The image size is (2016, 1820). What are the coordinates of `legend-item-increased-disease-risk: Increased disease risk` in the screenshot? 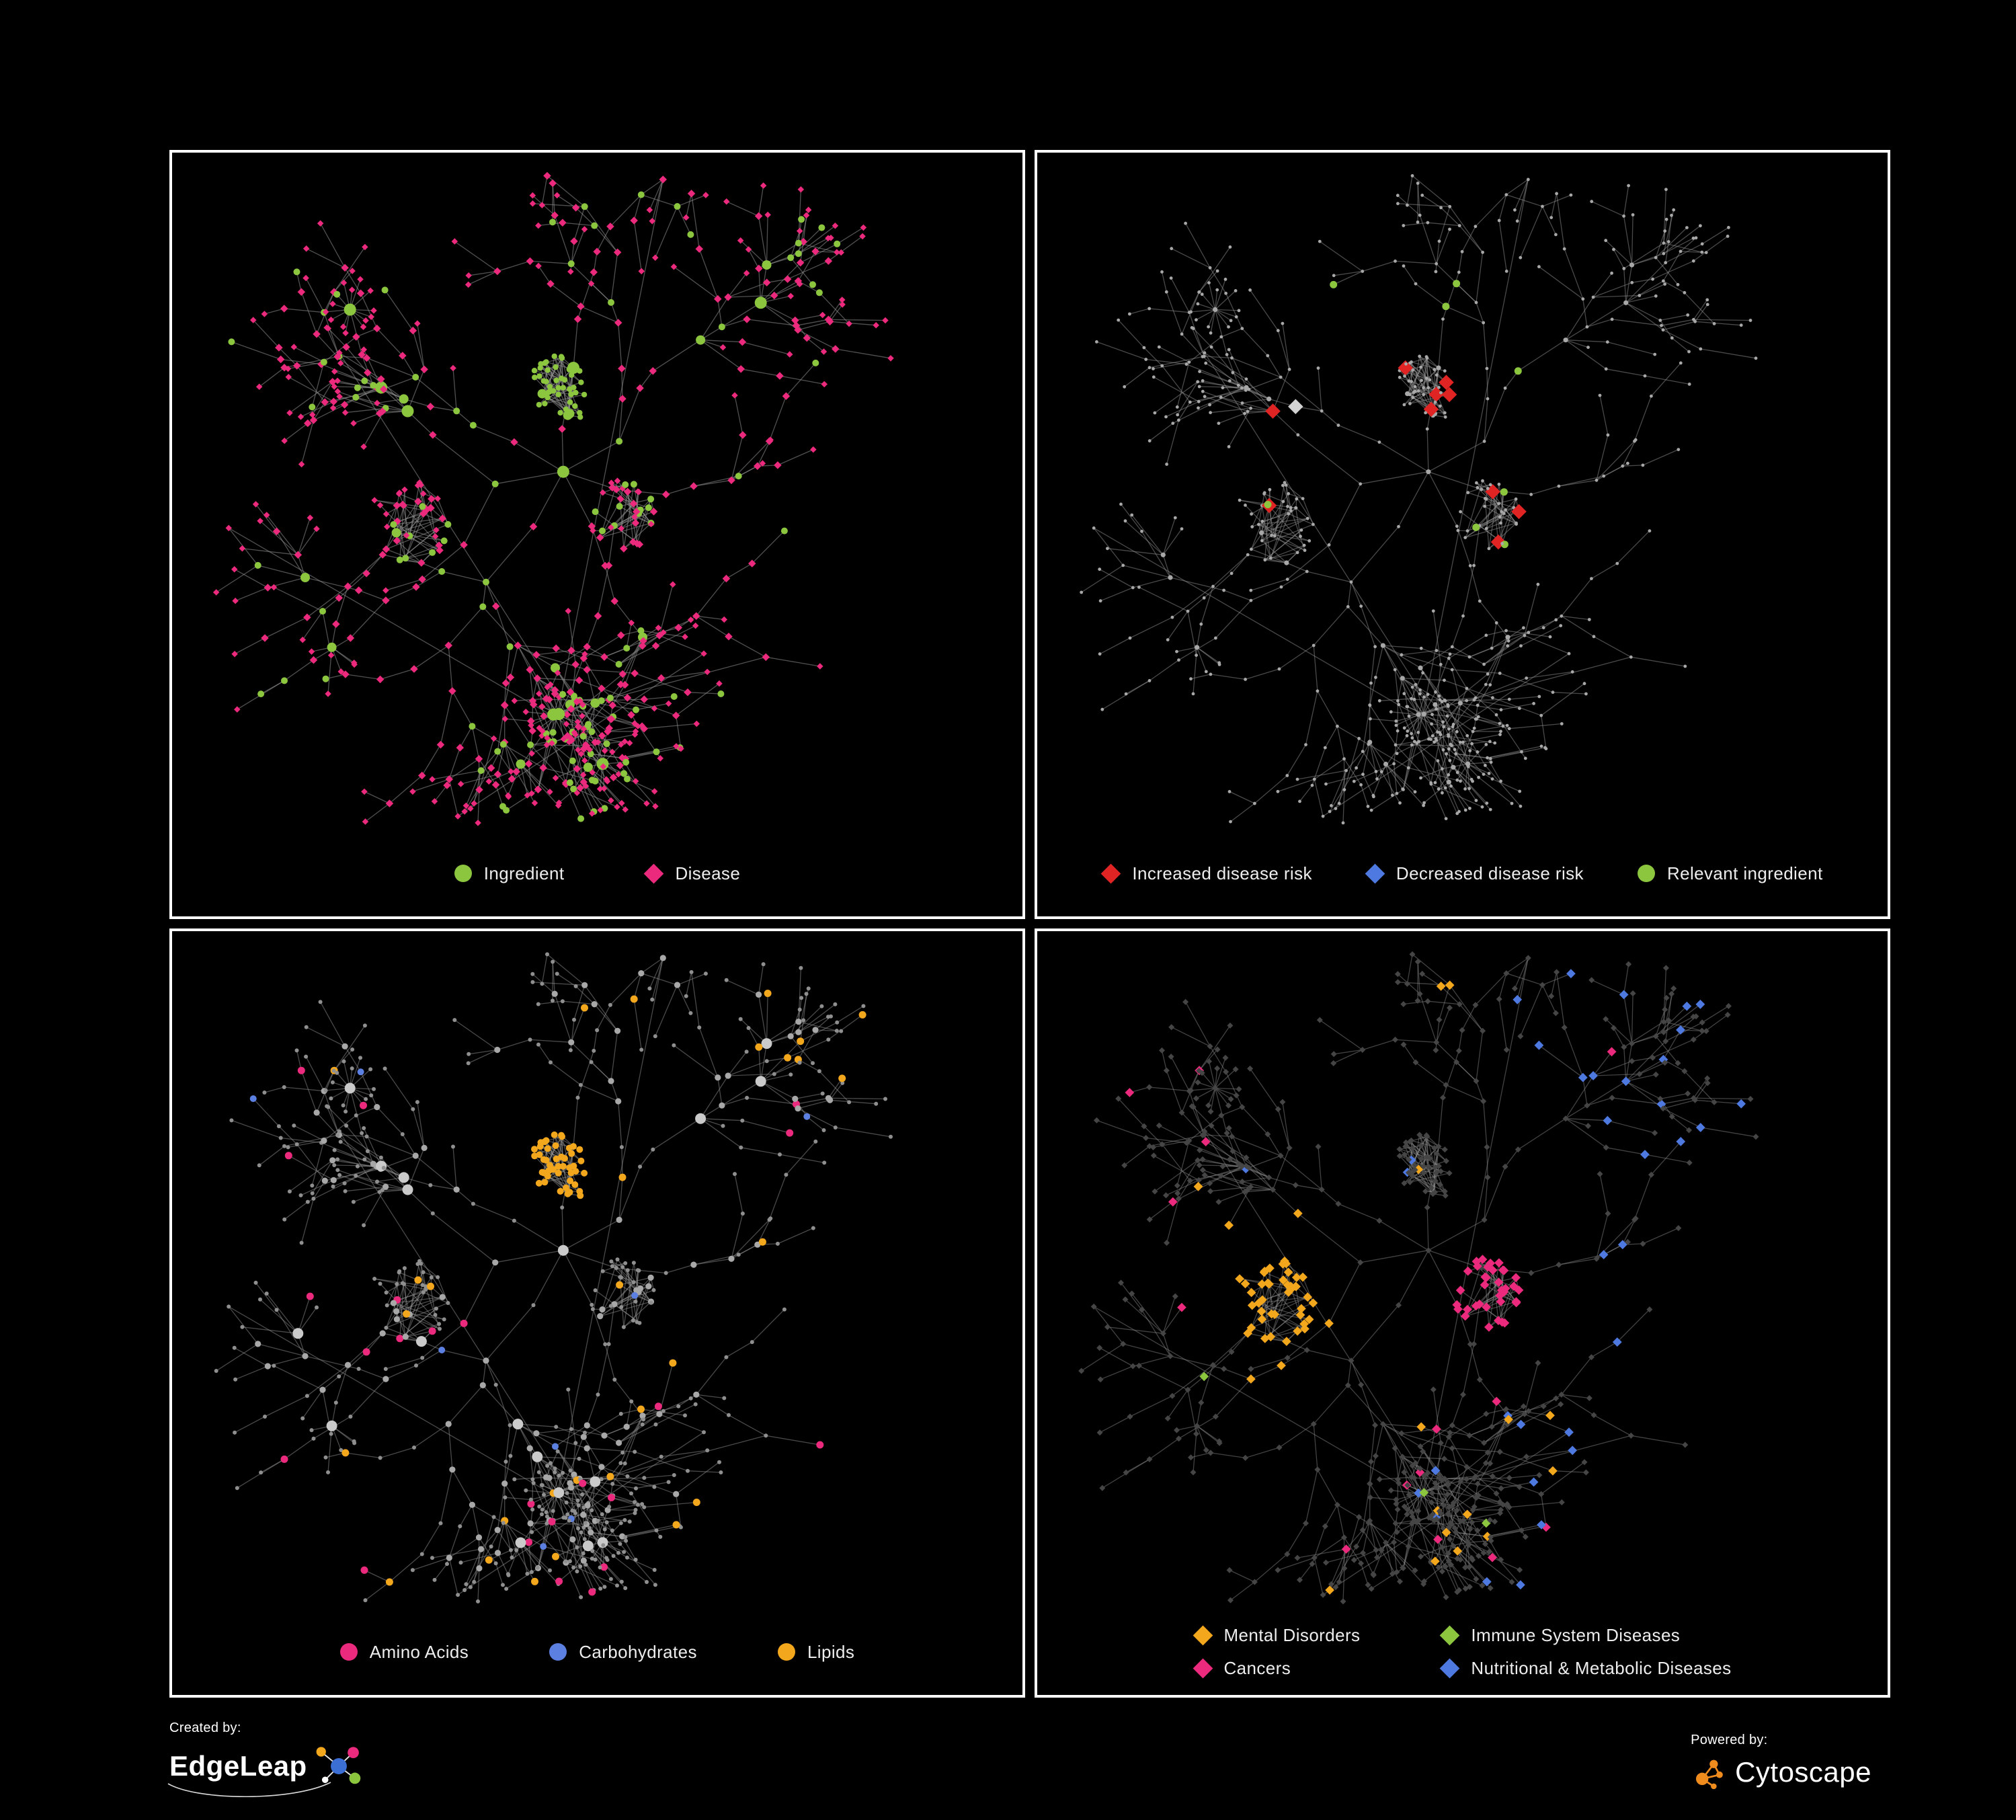 It's located at (1206, 873).